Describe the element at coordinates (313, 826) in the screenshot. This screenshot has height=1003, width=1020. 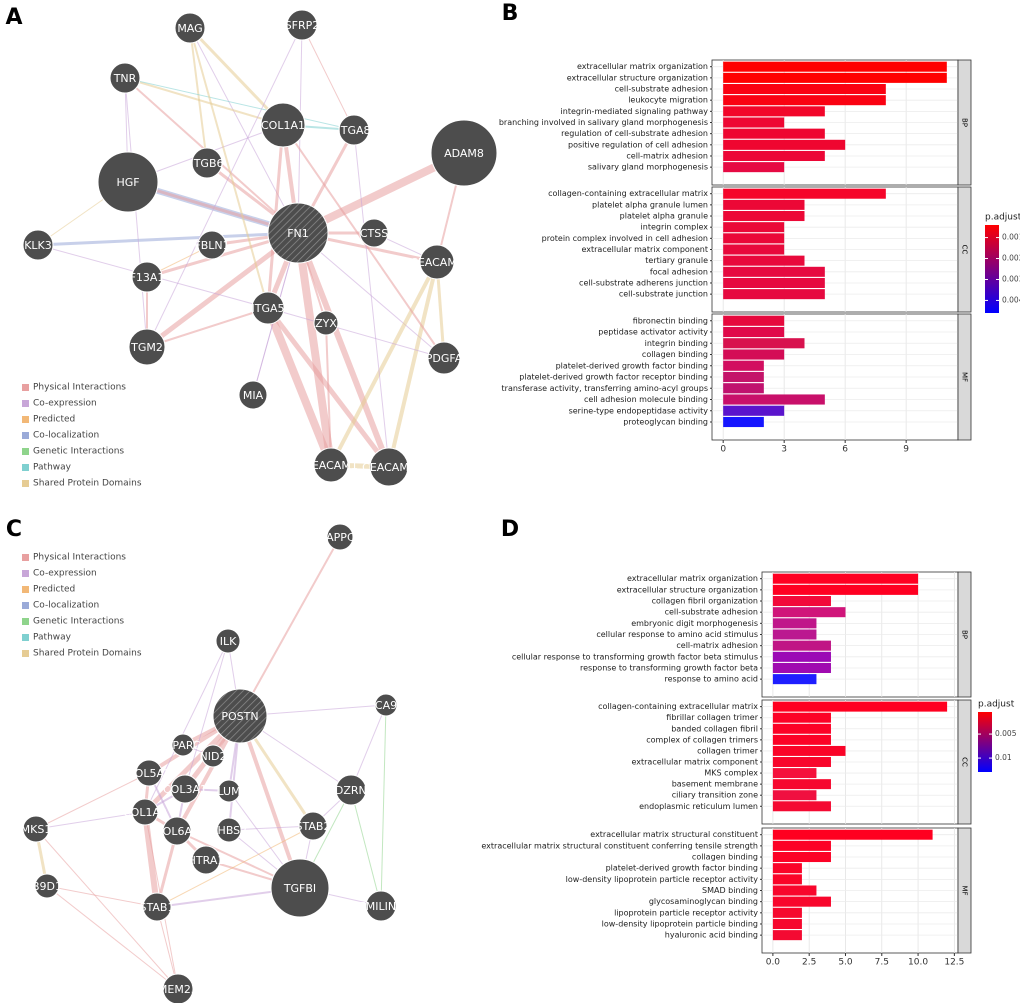
I see `node-label: STAB2` at that location.